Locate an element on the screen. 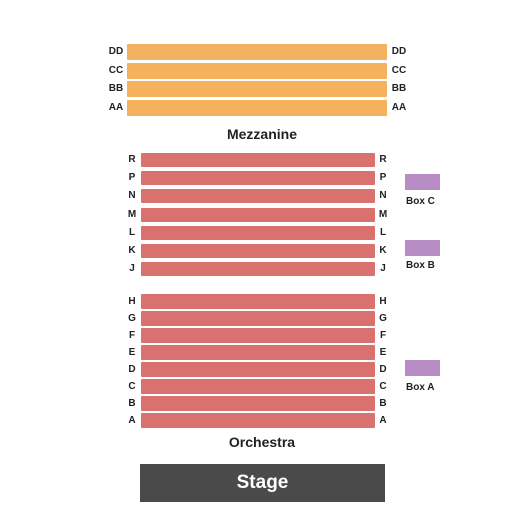 The width and height of the screenshot is (525, 525). row-label-p-right: P is located at coordinates (383, 178).